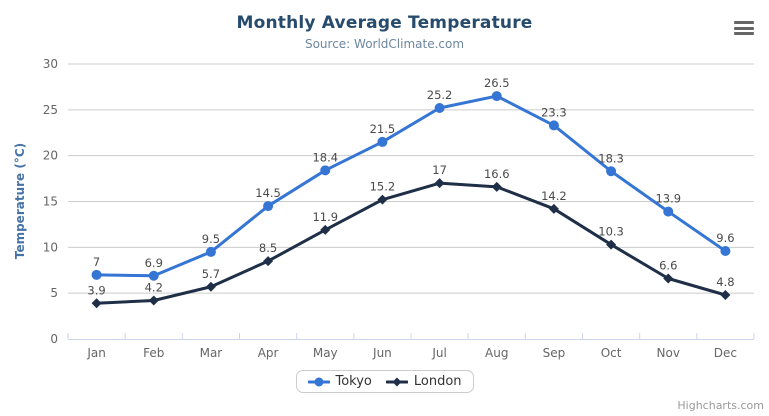 The image size is (769, 416). Describe the element at coordinates (383, 129) in the screenshot. I see `data-point-label: 21.5` at that location.